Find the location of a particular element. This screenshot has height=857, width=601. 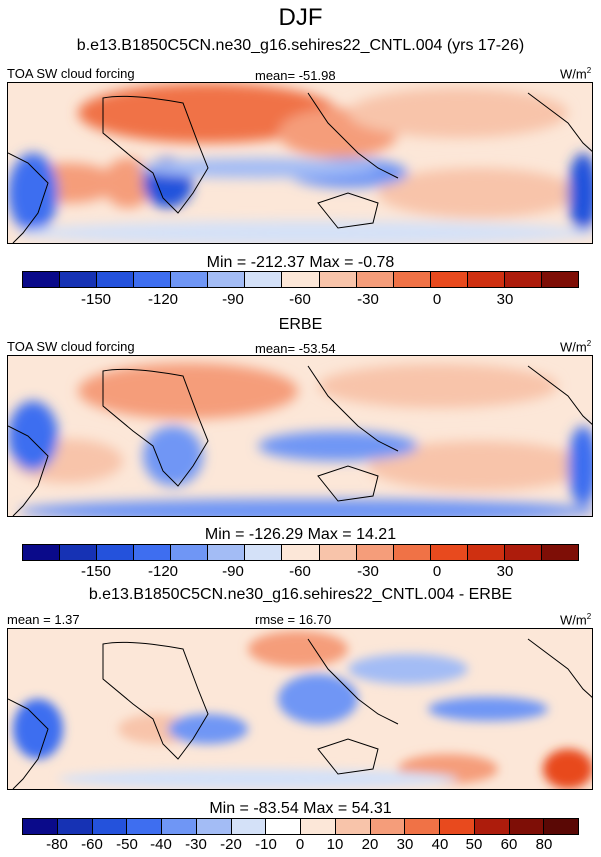

panel-2-minmax: Min = -126.29 Max = 14.21 is located at coordinates (300, 534).